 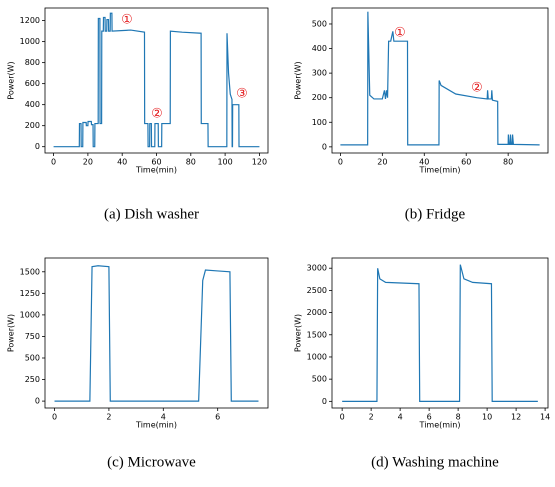 I want to click on y-tick-label: 800, so click(x=32, y=62).